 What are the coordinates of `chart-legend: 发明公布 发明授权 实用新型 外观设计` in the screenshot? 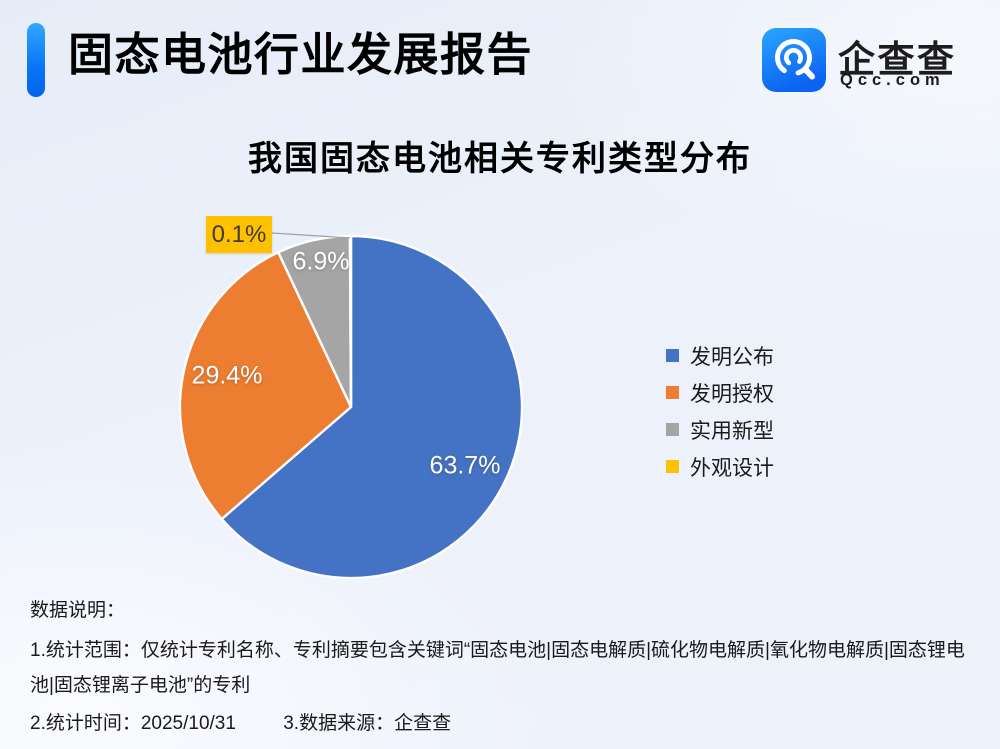 It's located at (720, 411).